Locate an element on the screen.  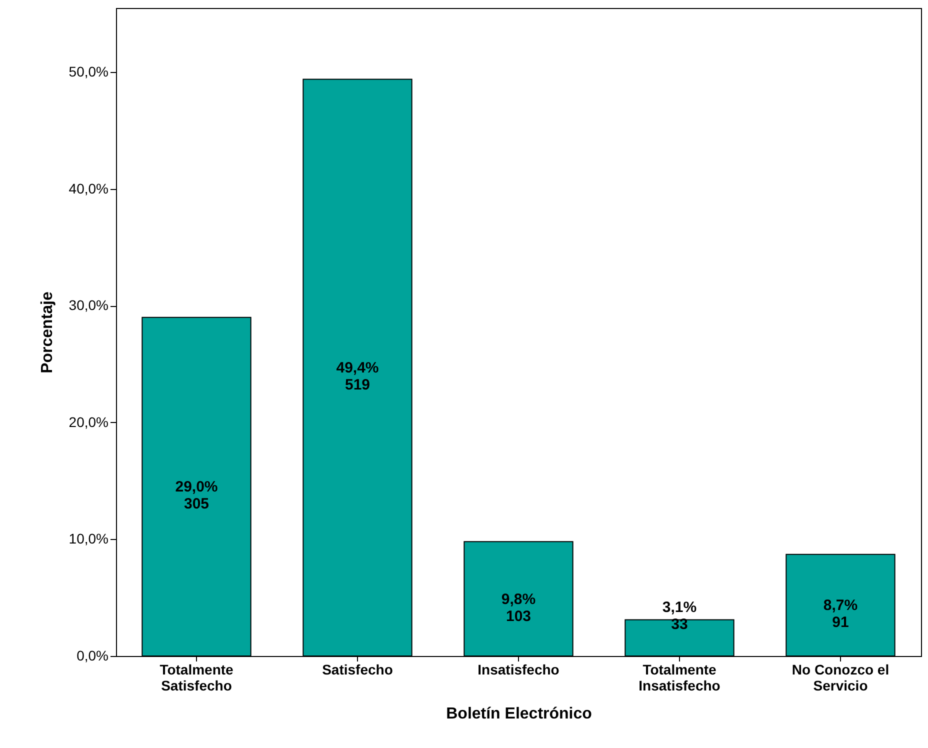
data-label: 8,7% 91 is located at coordinates (840, 614).